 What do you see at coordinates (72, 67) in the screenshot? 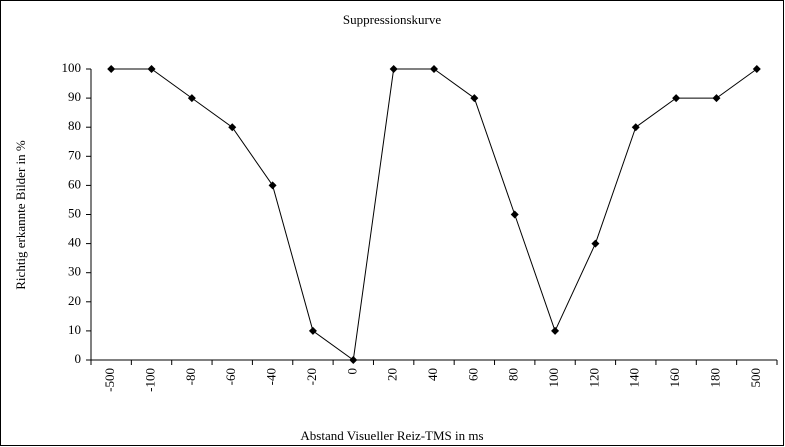
I see `y-tick-label: 100` at bounding box center [72, 67].